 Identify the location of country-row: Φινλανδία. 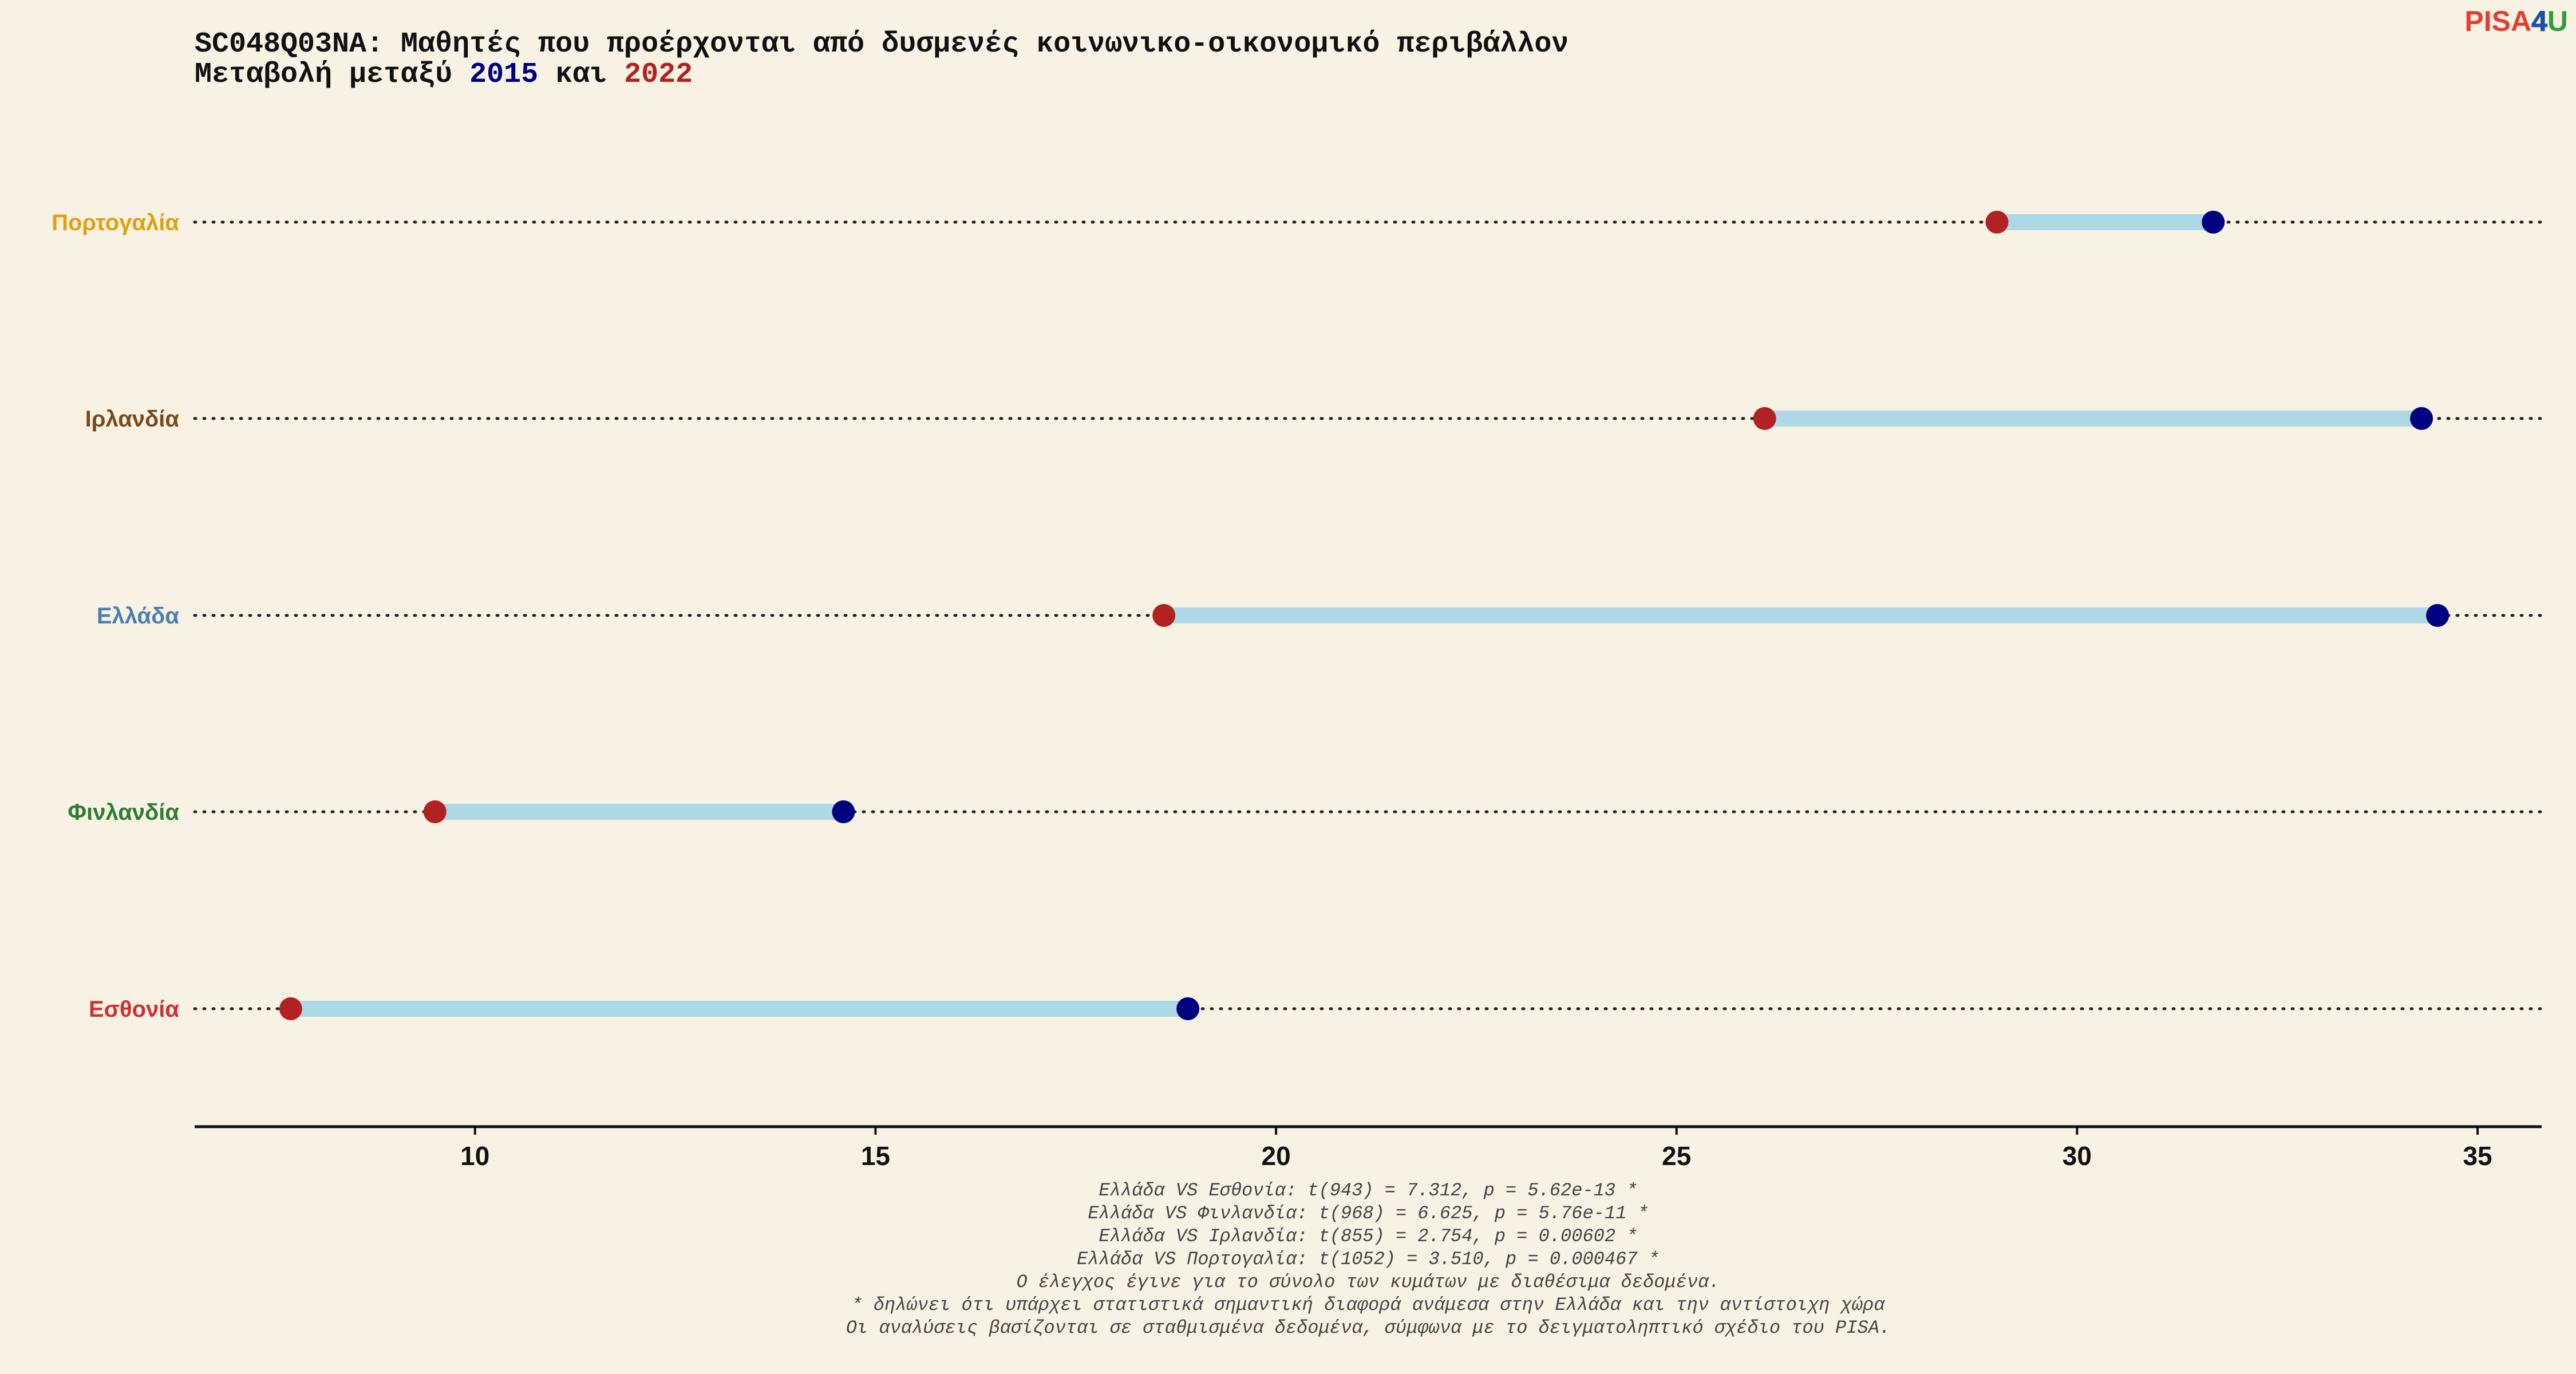
(1305, 813).